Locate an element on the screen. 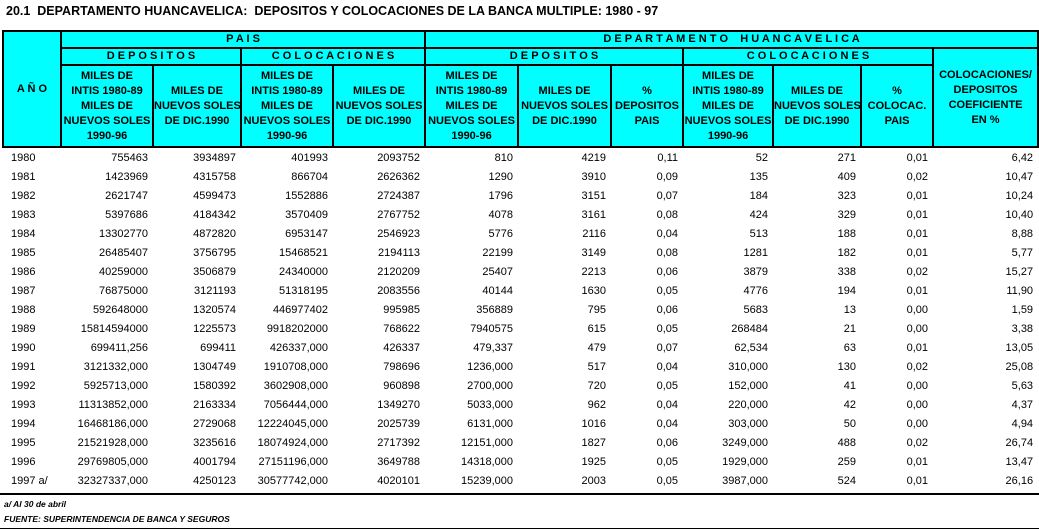  value-cell: 0,02 is located at coordinates (917, 176).